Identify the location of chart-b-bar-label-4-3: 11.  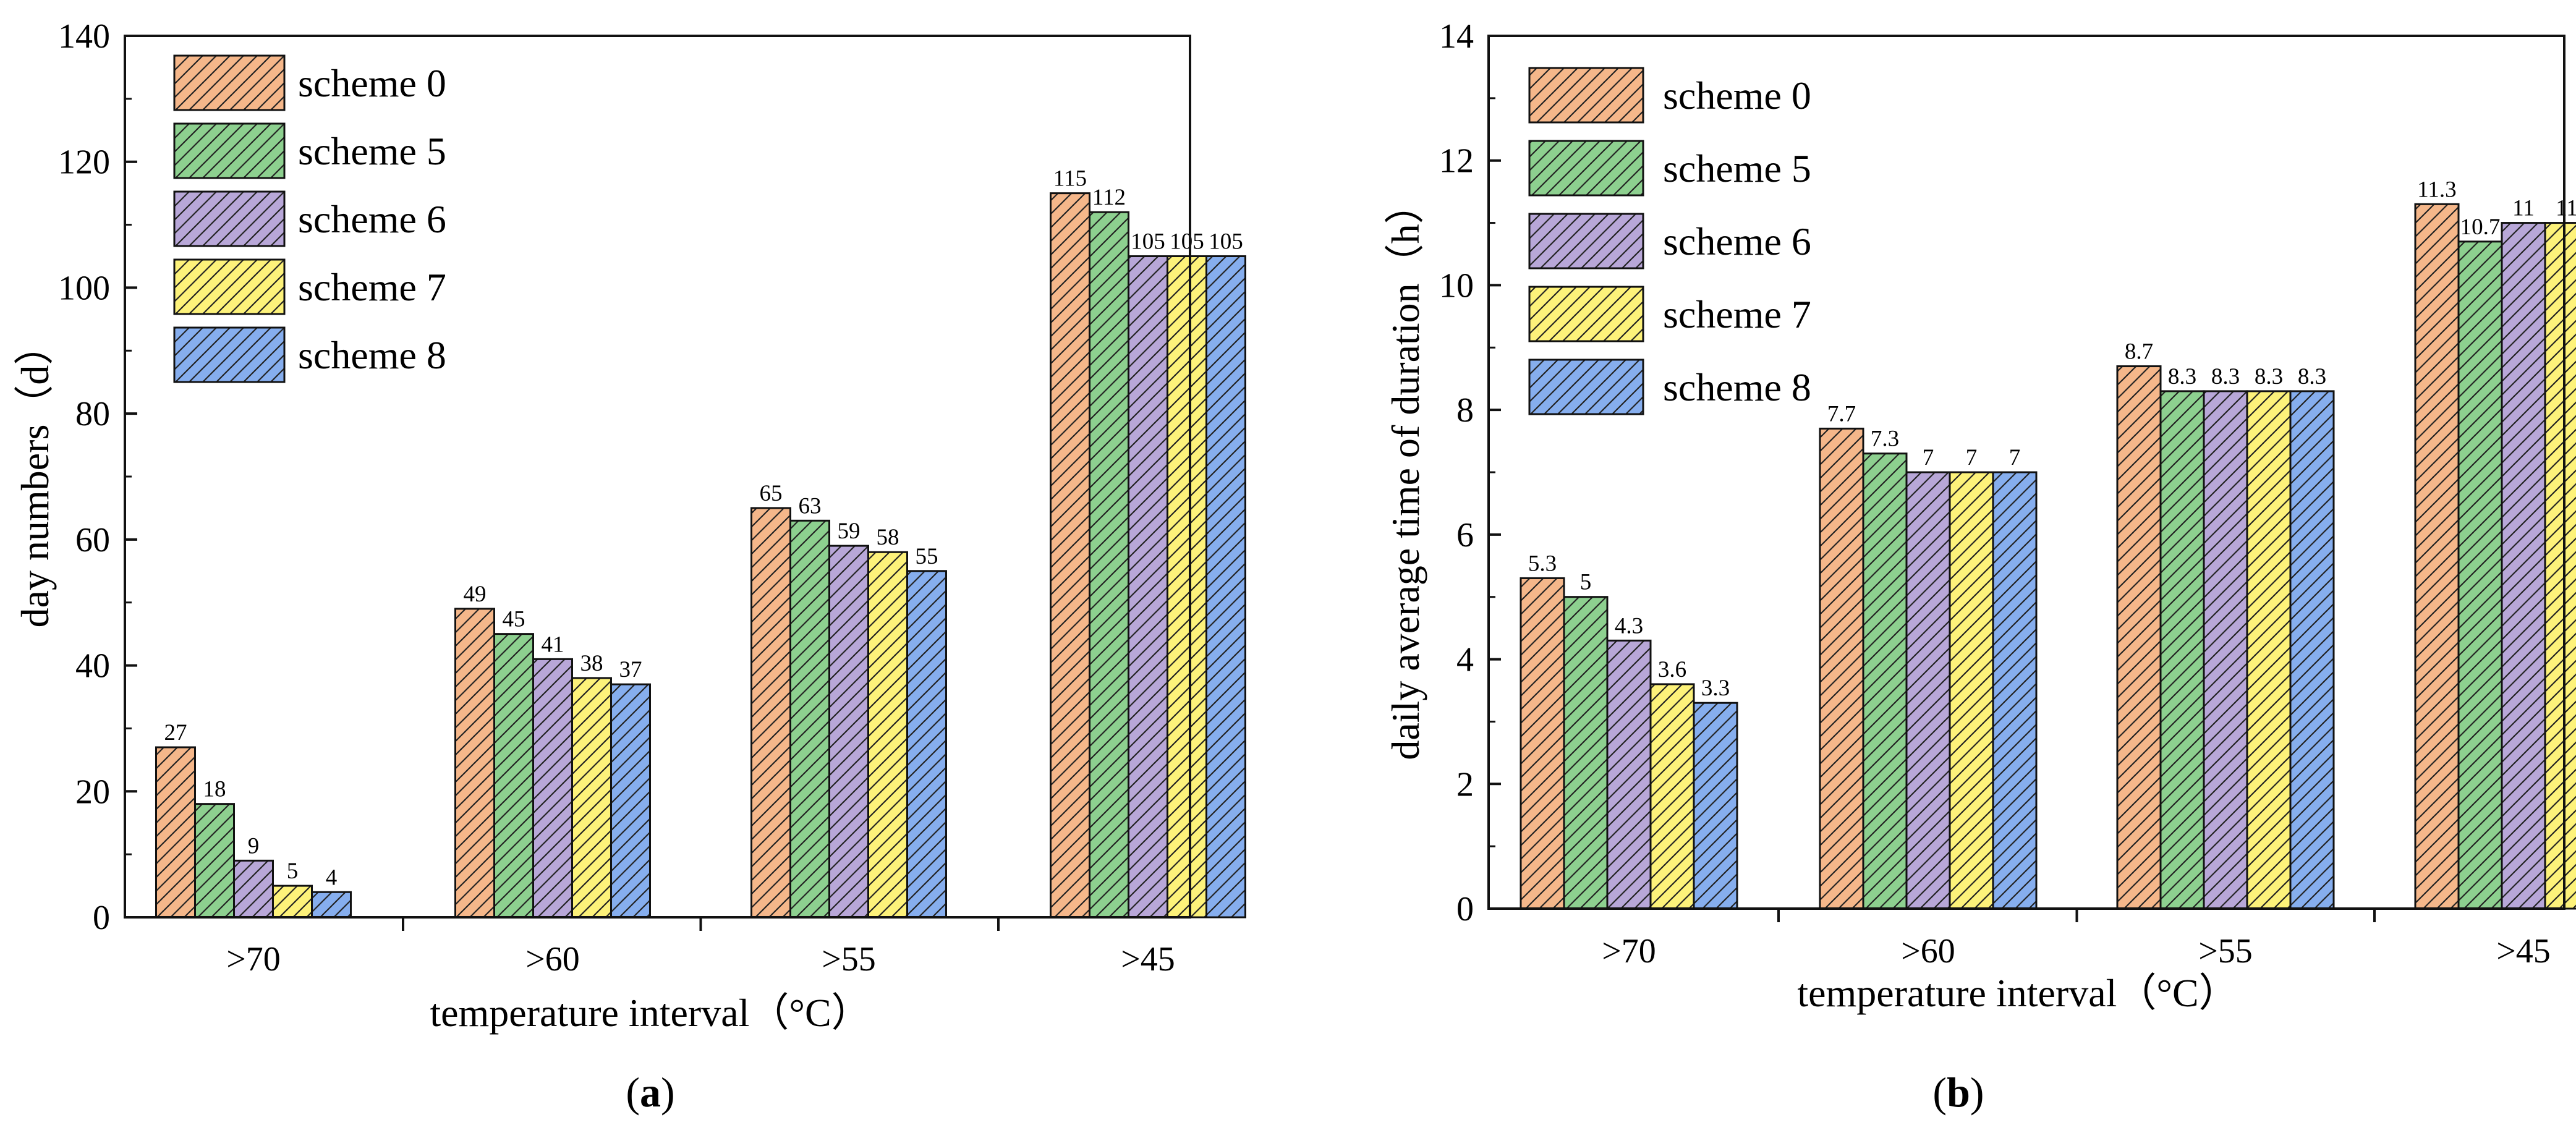
(2523, 209).